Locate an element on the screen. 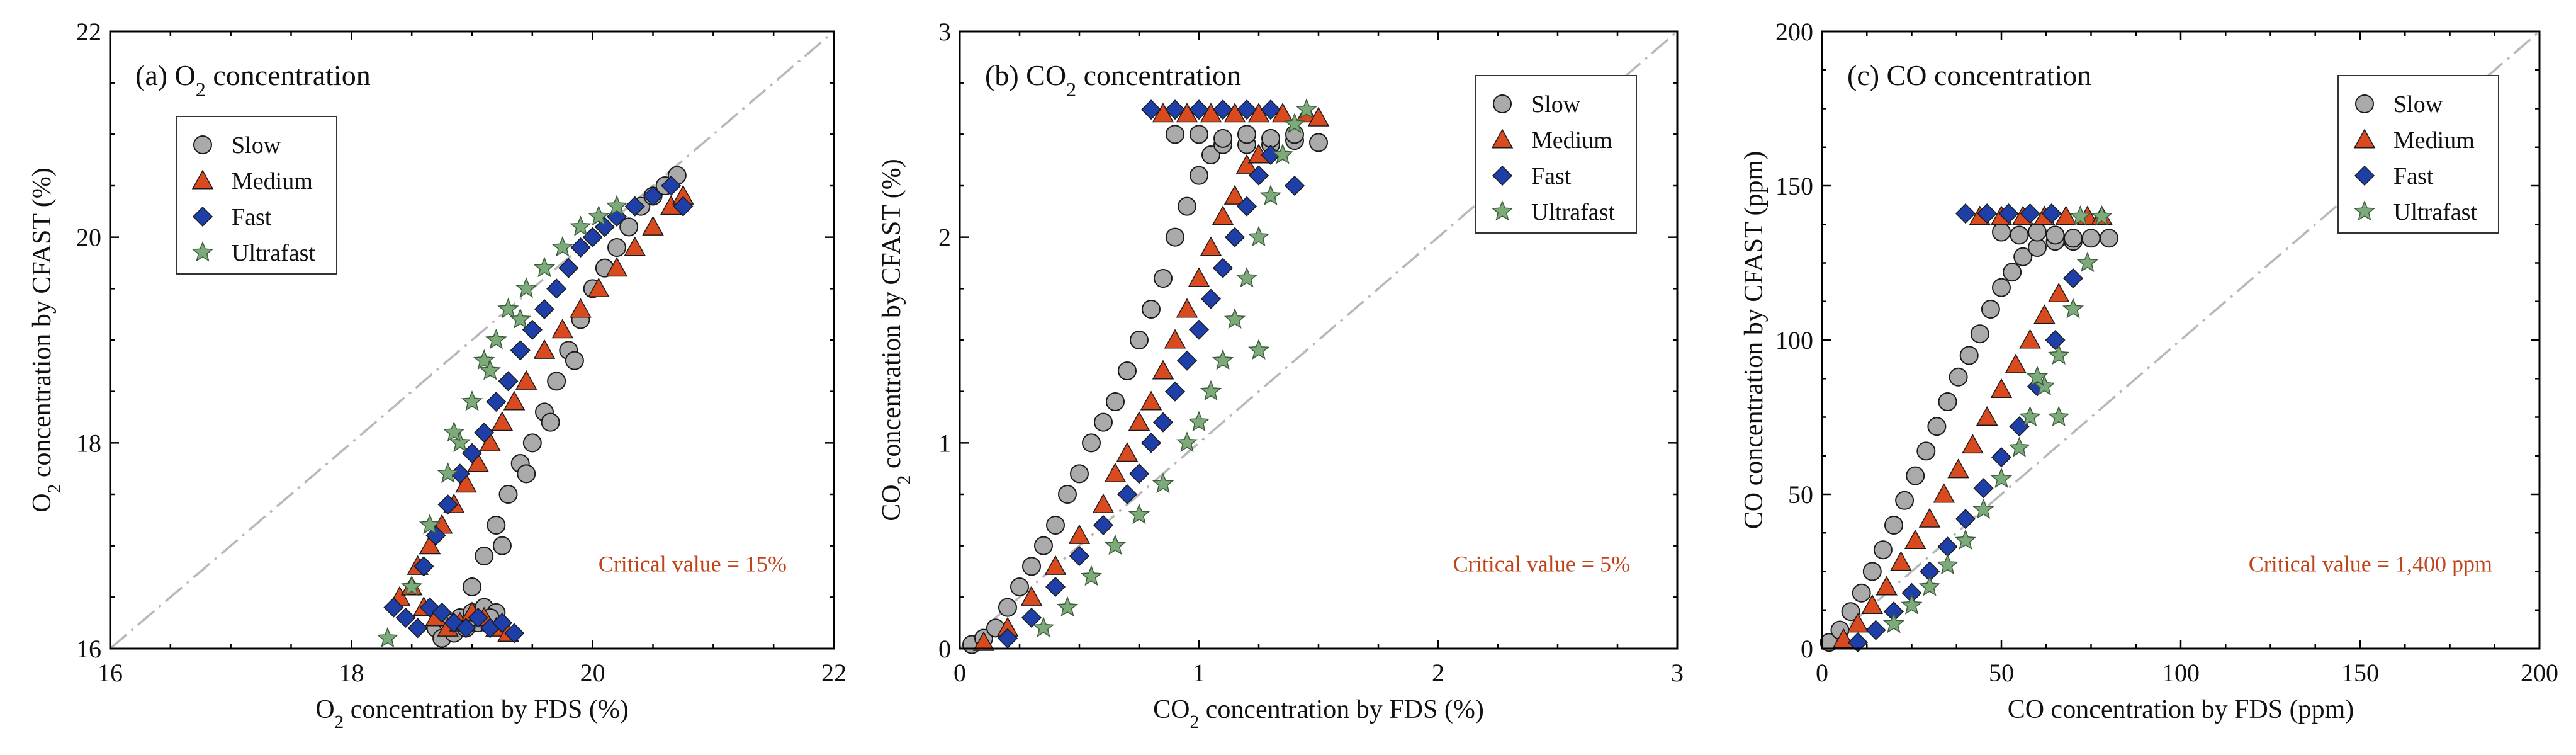  critical-value-label: Critical value = 15% is located at coordinates (693, 564).